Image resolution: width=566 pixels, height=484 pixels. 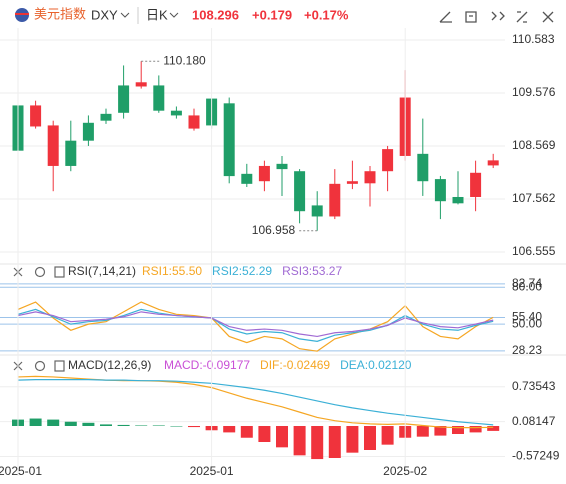 I want to click on indicator-title: RSI(7,14,21), so click(x=102, y=271).